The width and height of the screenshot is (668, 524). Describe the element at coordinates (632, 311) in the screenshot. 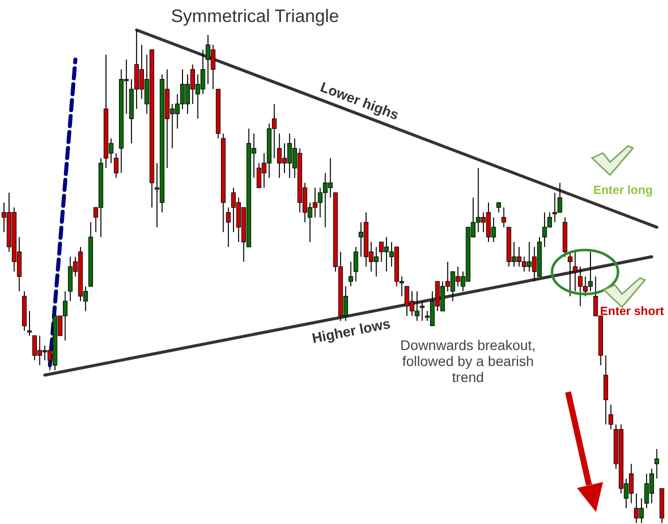

I see `annotation: Enter short` at that location.